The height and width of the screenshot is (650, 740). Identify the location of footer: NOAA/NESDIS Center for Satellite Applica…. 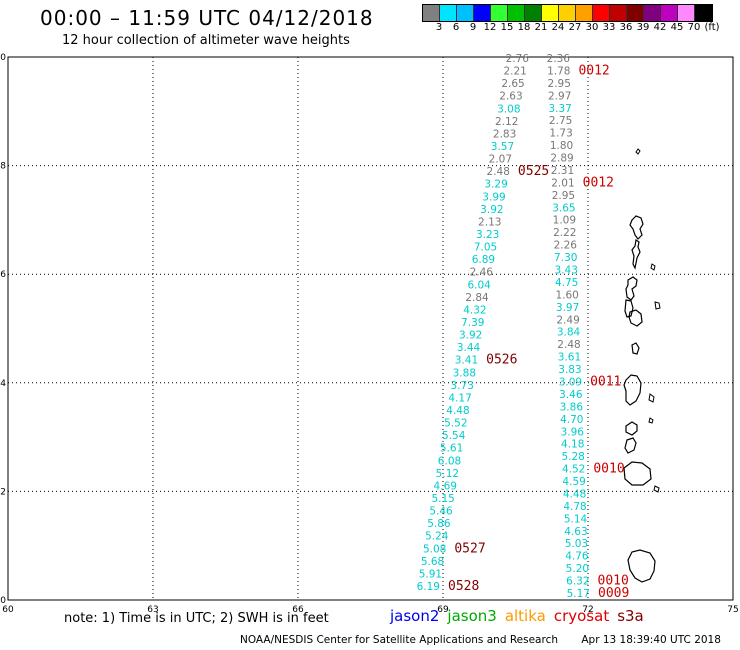
(490, 640).